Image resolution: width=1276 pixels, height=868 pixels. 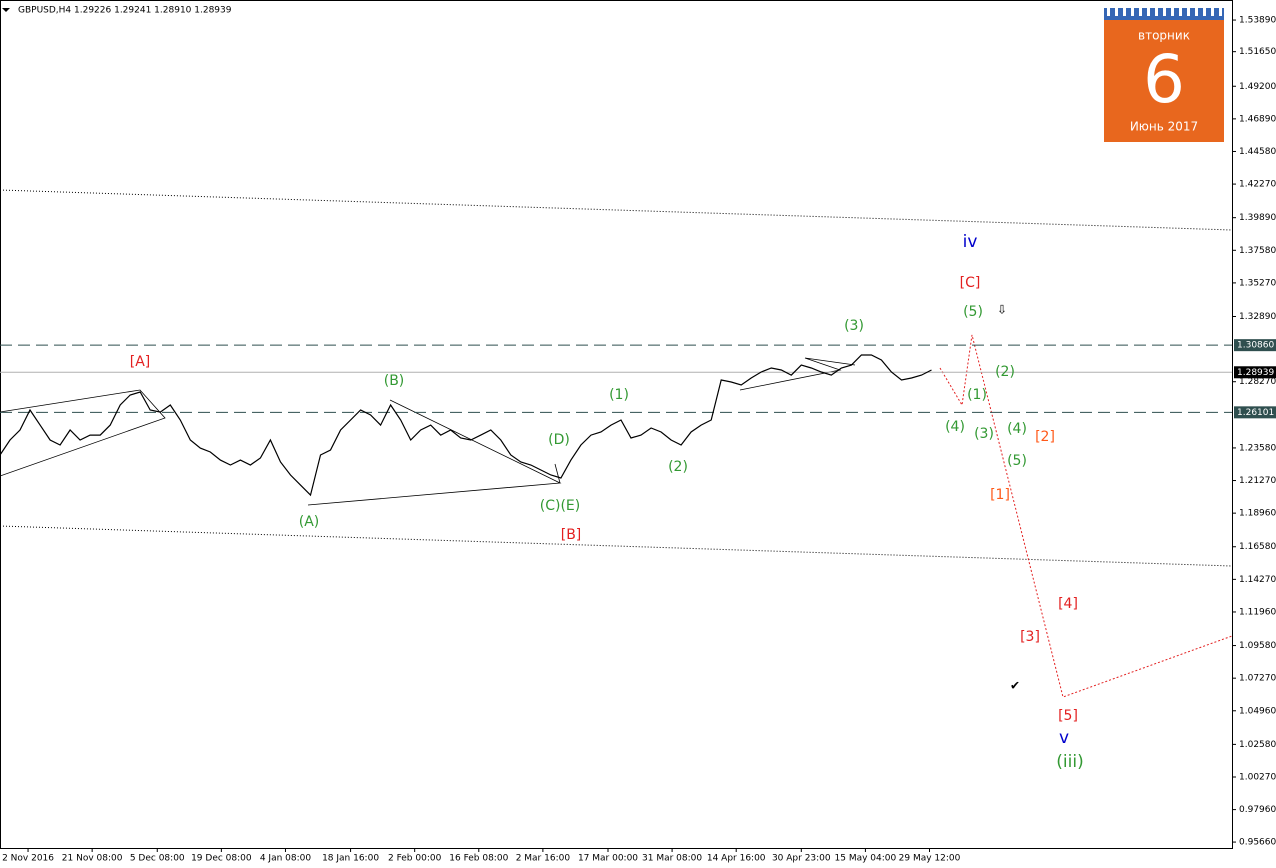 What do you see at coordinates (309, 522) in the screenshot?
I see `wave-label: (A)` at bounding box center [309, 522].